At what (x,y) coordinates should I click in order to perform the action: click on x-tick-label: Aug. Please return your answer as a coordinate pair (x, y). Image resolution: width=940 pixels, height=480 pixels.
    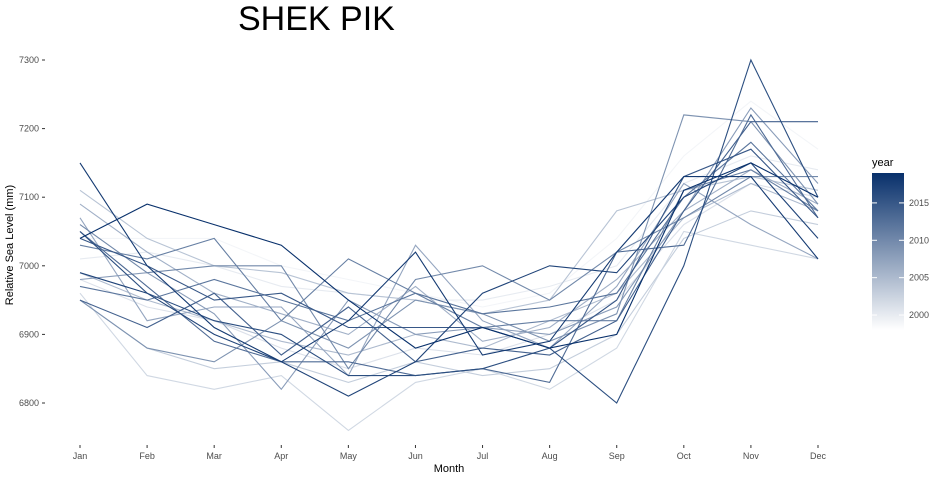
    Looking at the image, I should click on (550, 456).